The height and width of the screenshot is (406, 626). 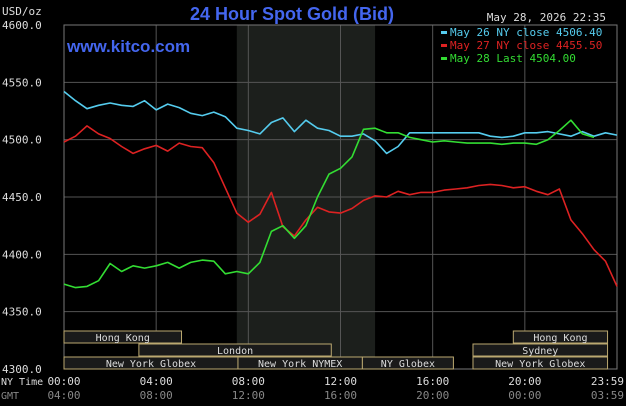 I want to click on session-label: London, so click(x=235, y=351).